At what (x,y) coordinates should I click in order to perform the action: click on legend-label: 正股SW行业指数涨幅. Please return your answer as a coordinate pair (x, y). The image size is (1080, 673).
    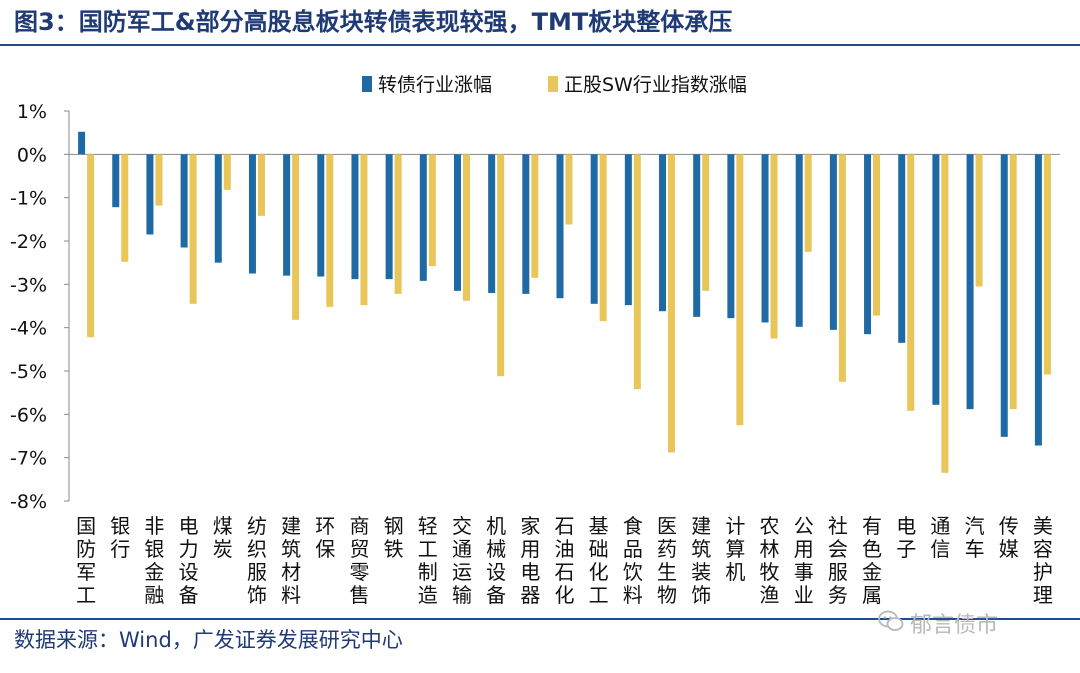
    Looking at the image, I should click on (655, 85).